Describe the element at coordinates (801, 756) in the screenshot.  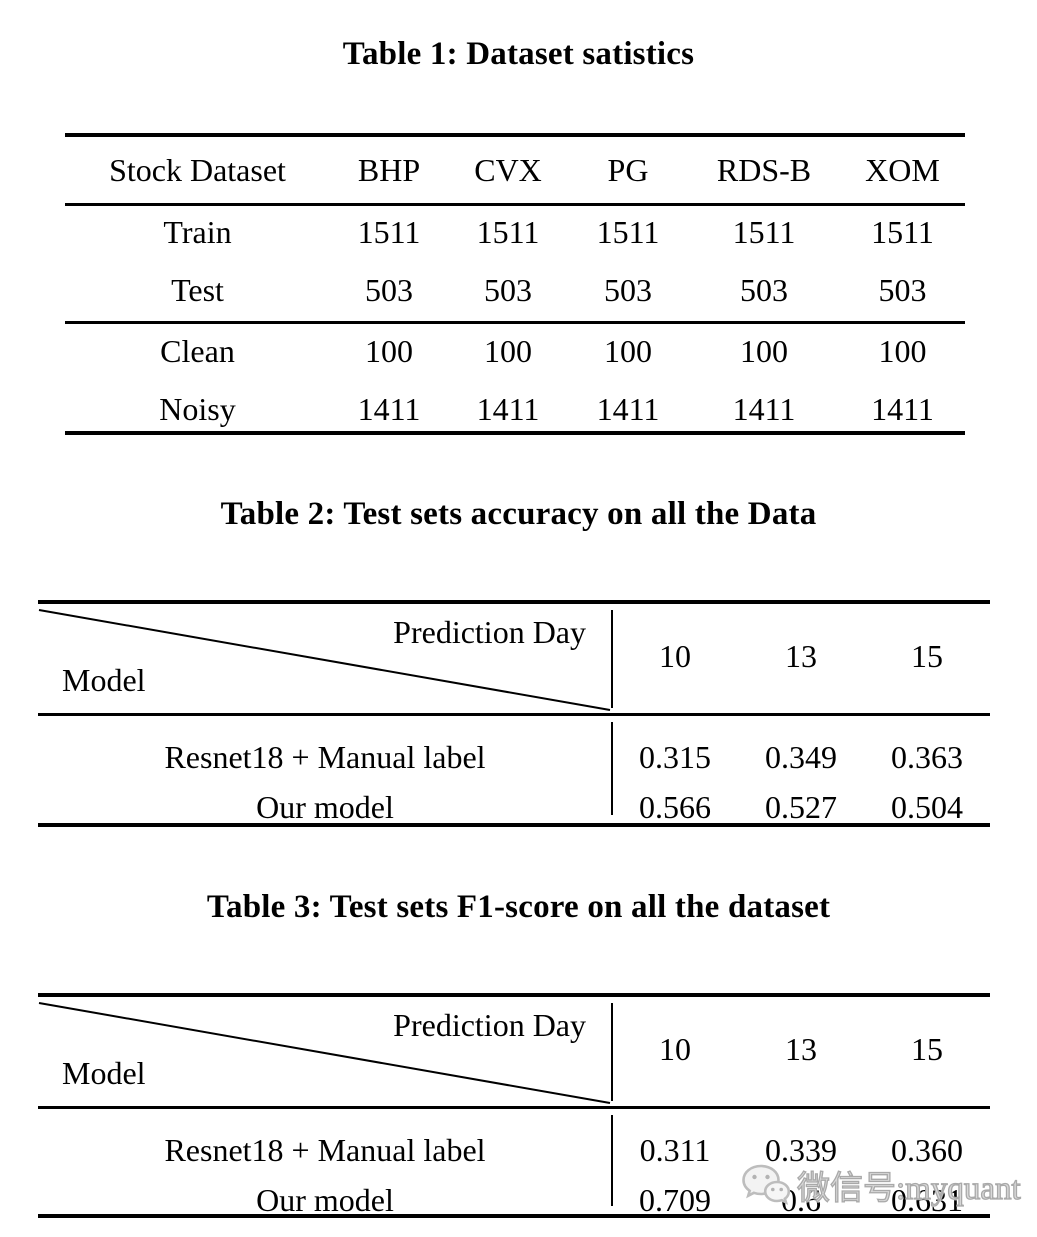
I see `value-cell: 0.349` at that location.